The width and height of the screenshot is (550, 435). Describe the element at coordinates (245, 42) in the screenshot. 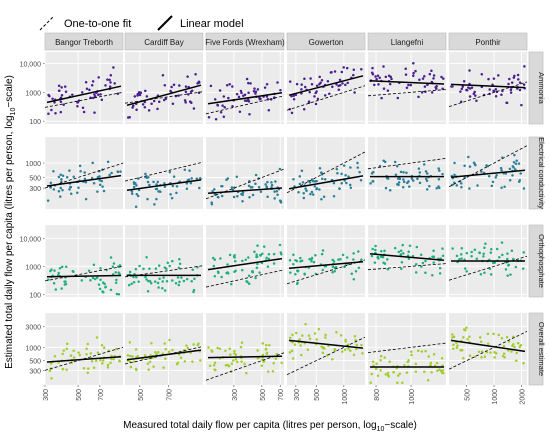

I see `column-strip-label: Five Fords (Wrexham)` at that location.